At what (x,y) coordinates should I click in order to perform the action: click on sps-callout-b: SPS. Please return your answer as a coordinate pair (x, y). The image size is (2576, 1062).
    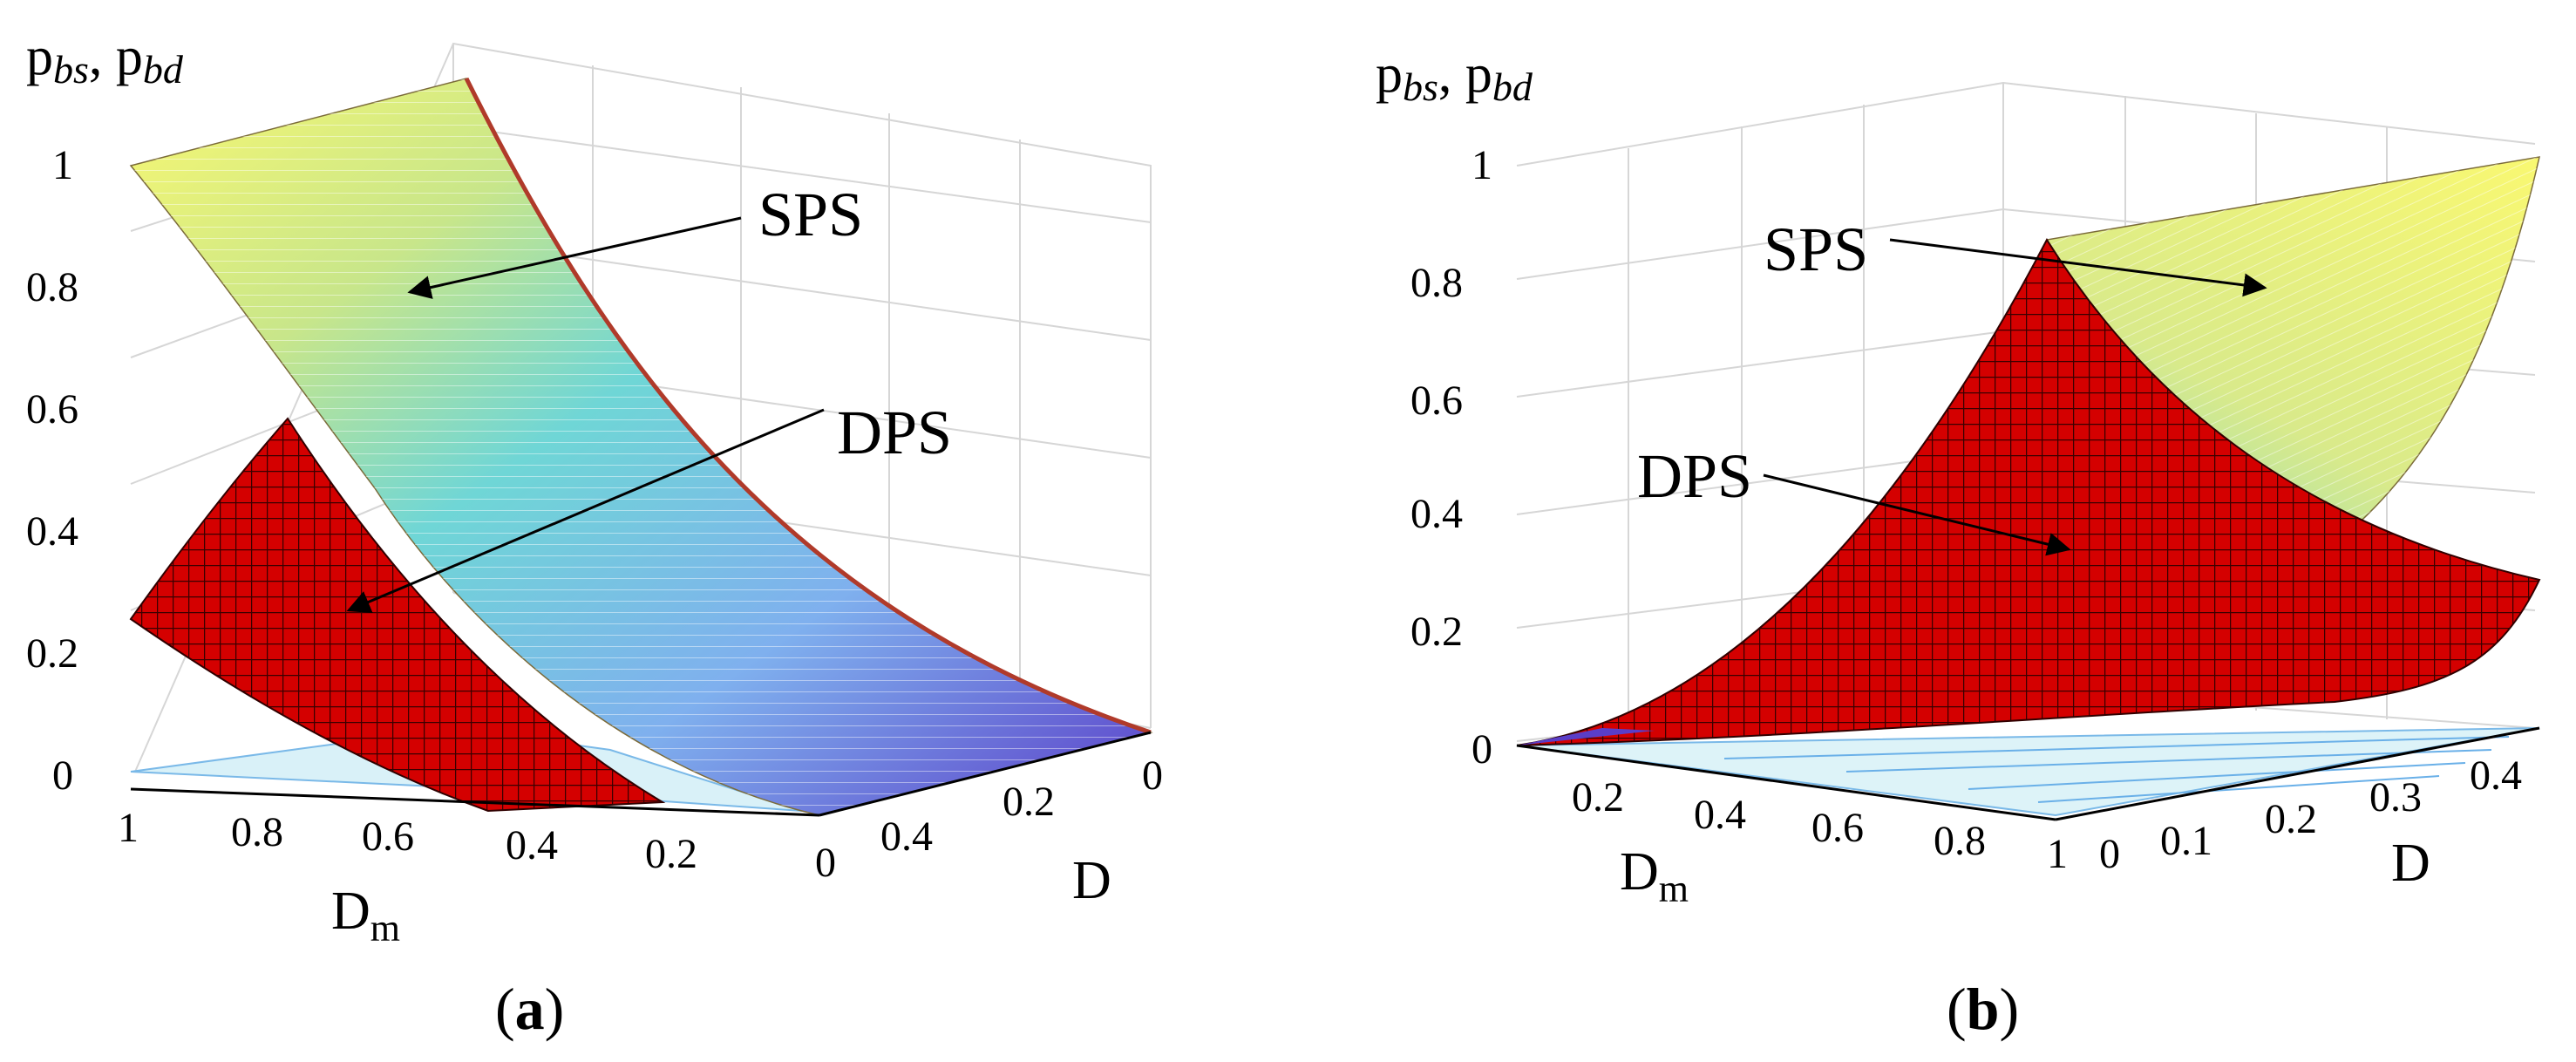
    Looking at the image, I should click on (1816, 249).